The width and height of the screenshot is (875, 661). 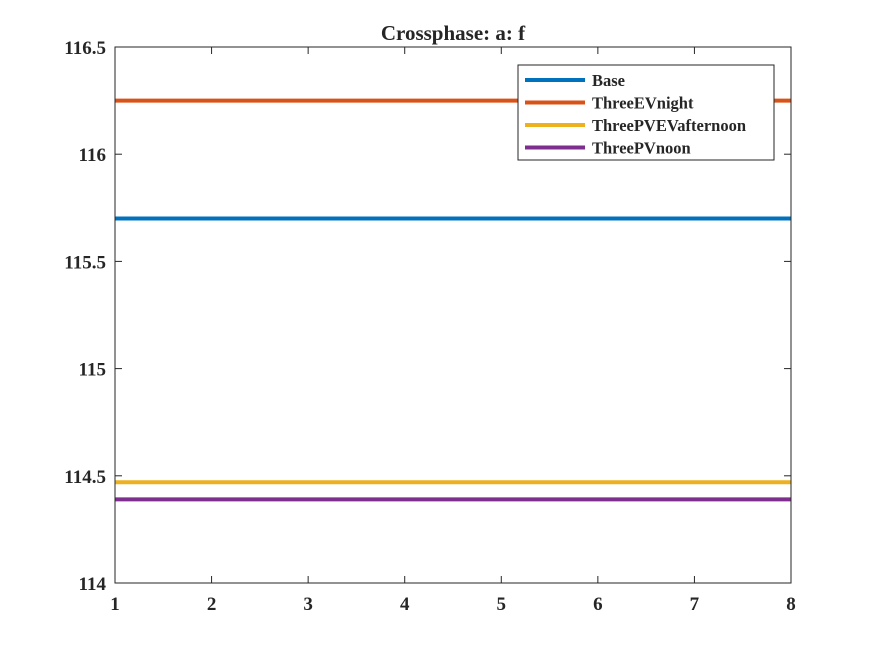 I want to click on x-tick-label: 4, so click(x=405, y=604).